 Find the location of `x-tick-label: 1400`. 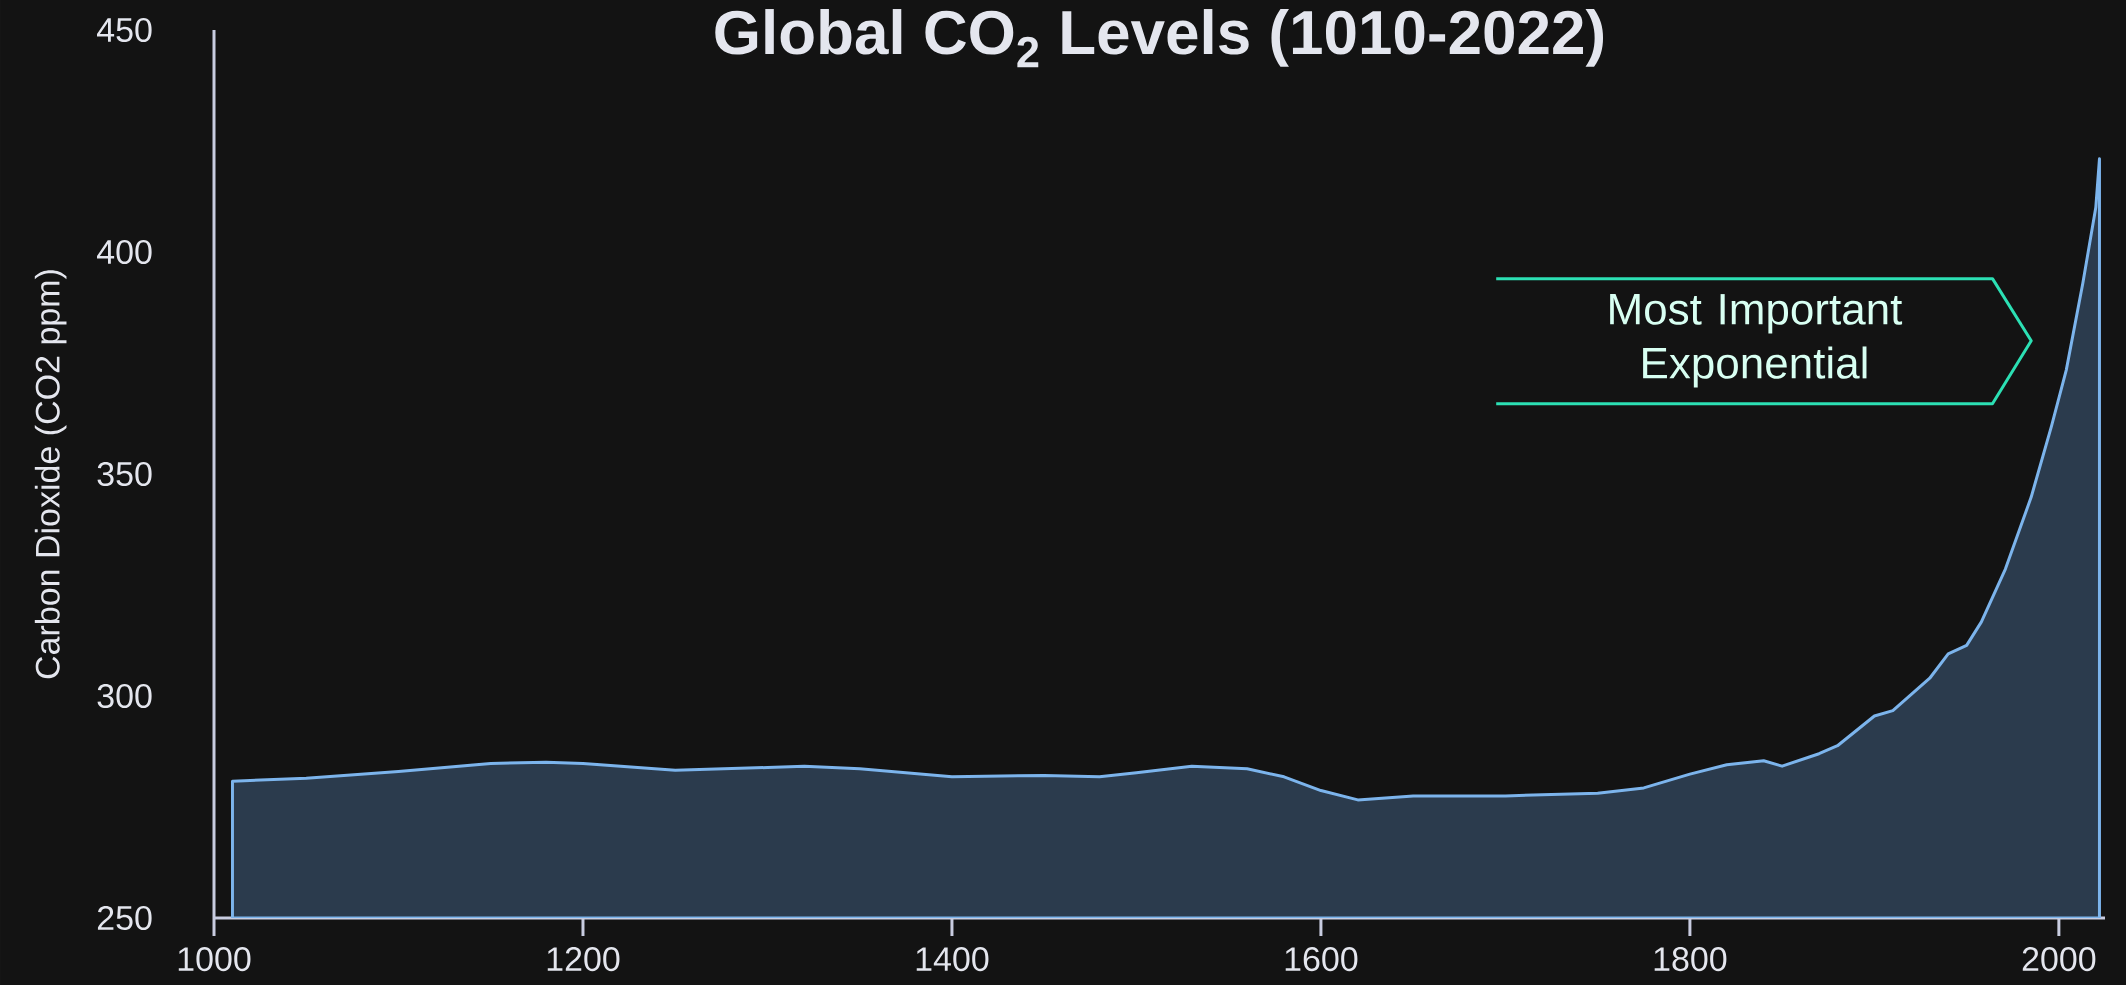

x-tick-label: 1400 is located at coordinates (952, 959).